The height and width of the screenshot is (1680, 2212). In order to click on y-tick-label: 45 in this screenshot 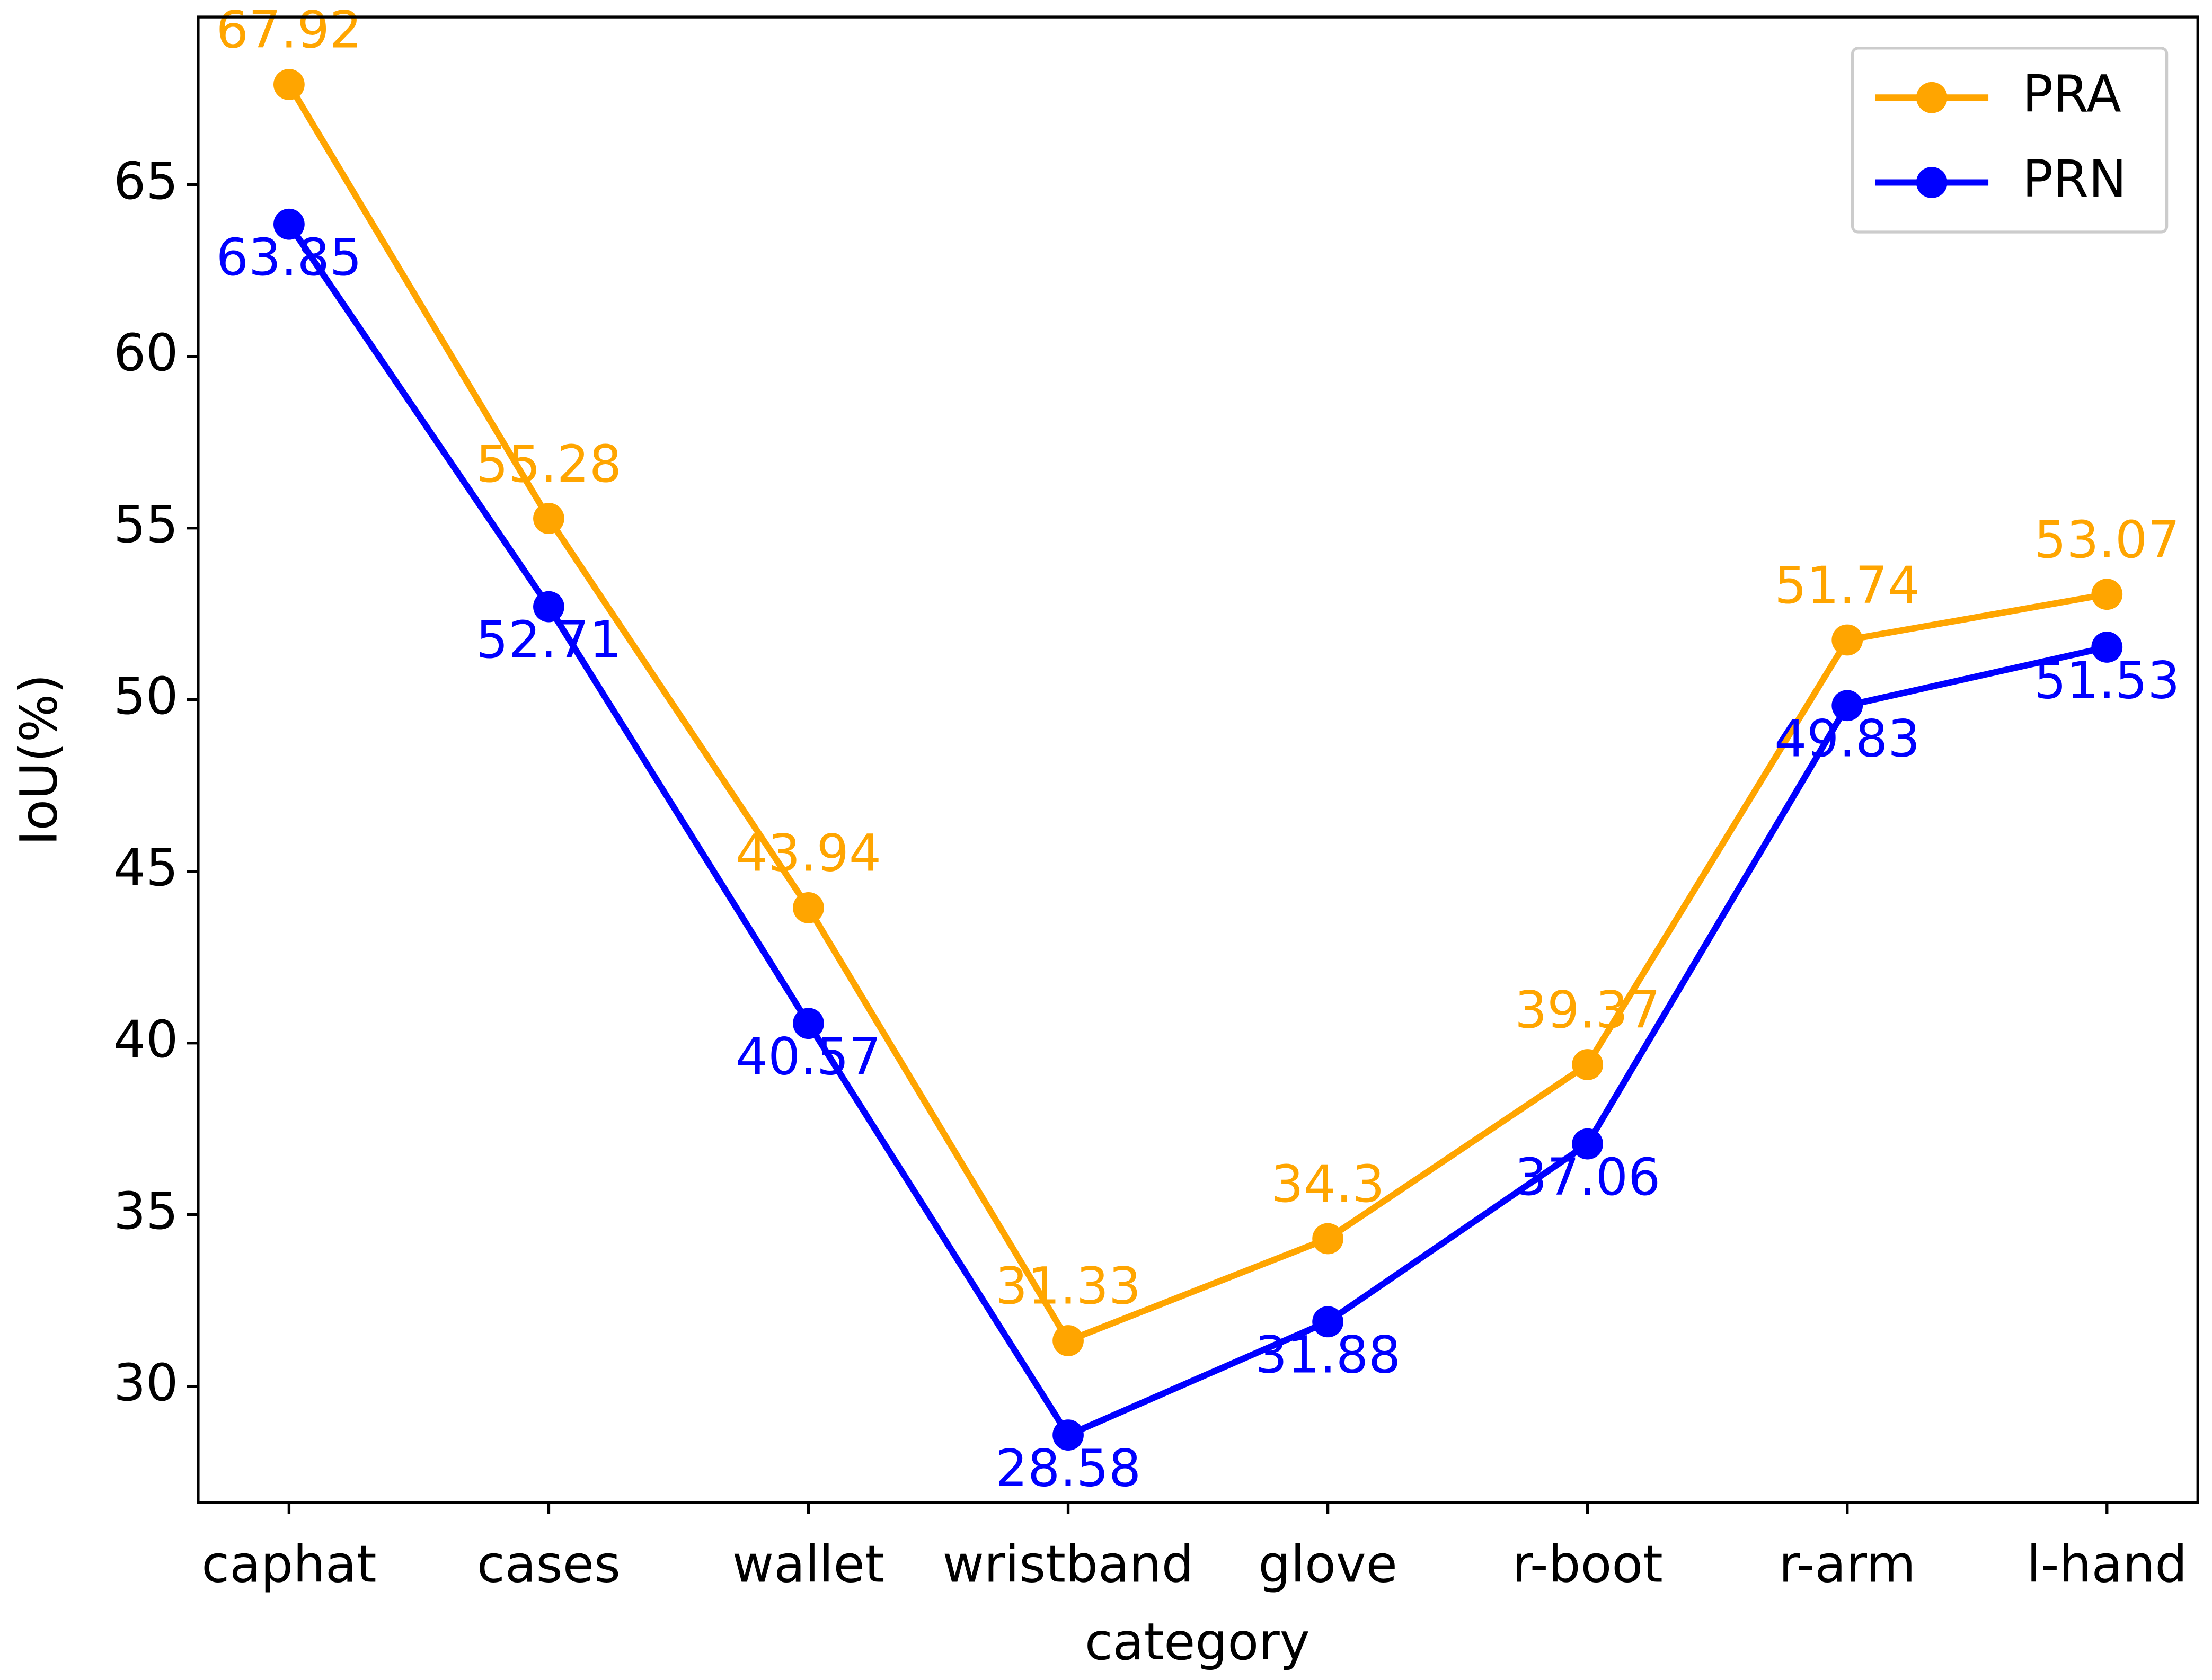, I will do `click(145, 868)`.